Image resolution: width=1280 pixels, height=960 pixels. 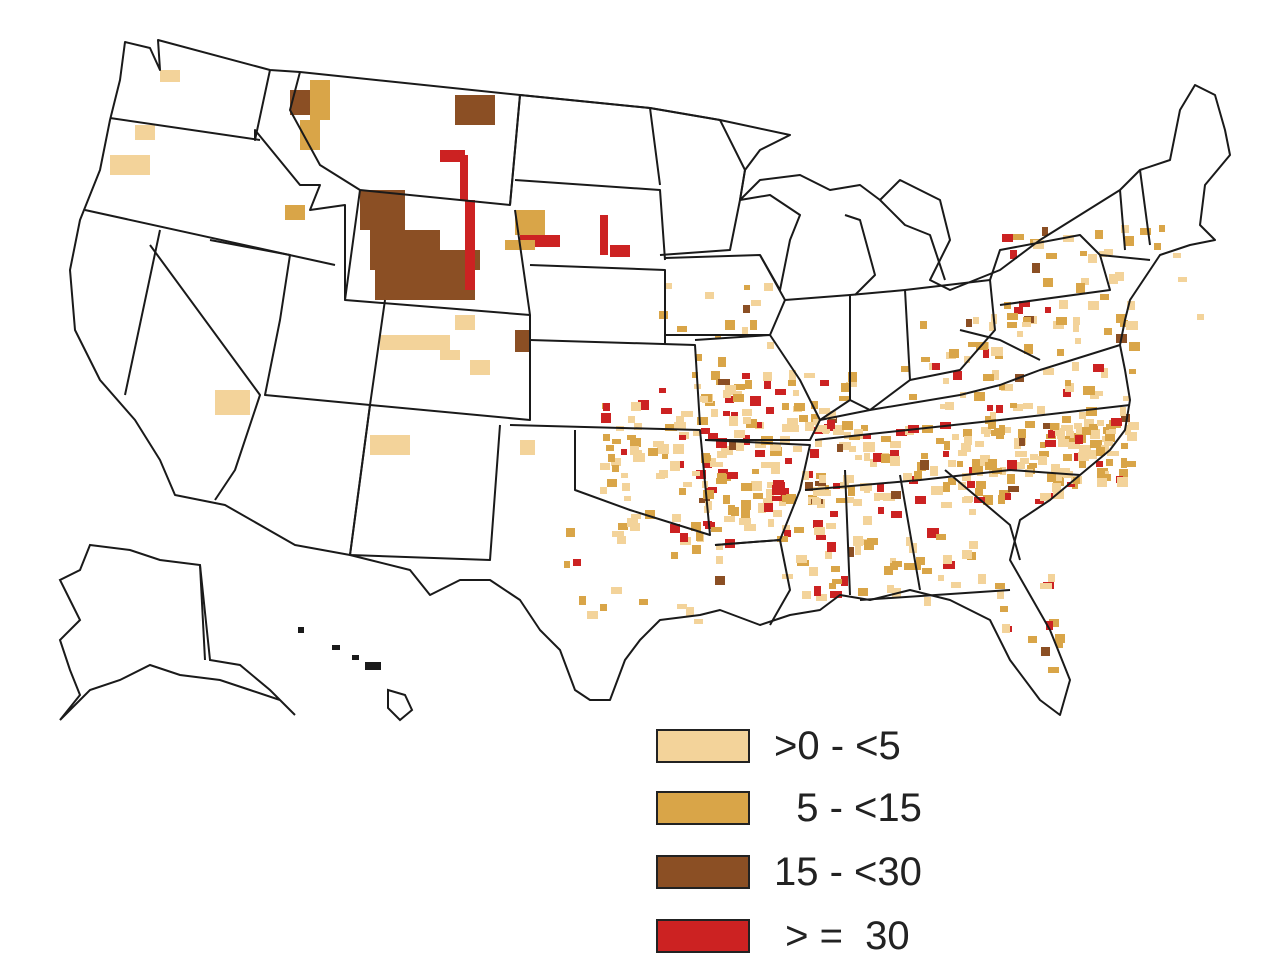 I want to click on hawaii-big-island, so click(x=400, y=705).